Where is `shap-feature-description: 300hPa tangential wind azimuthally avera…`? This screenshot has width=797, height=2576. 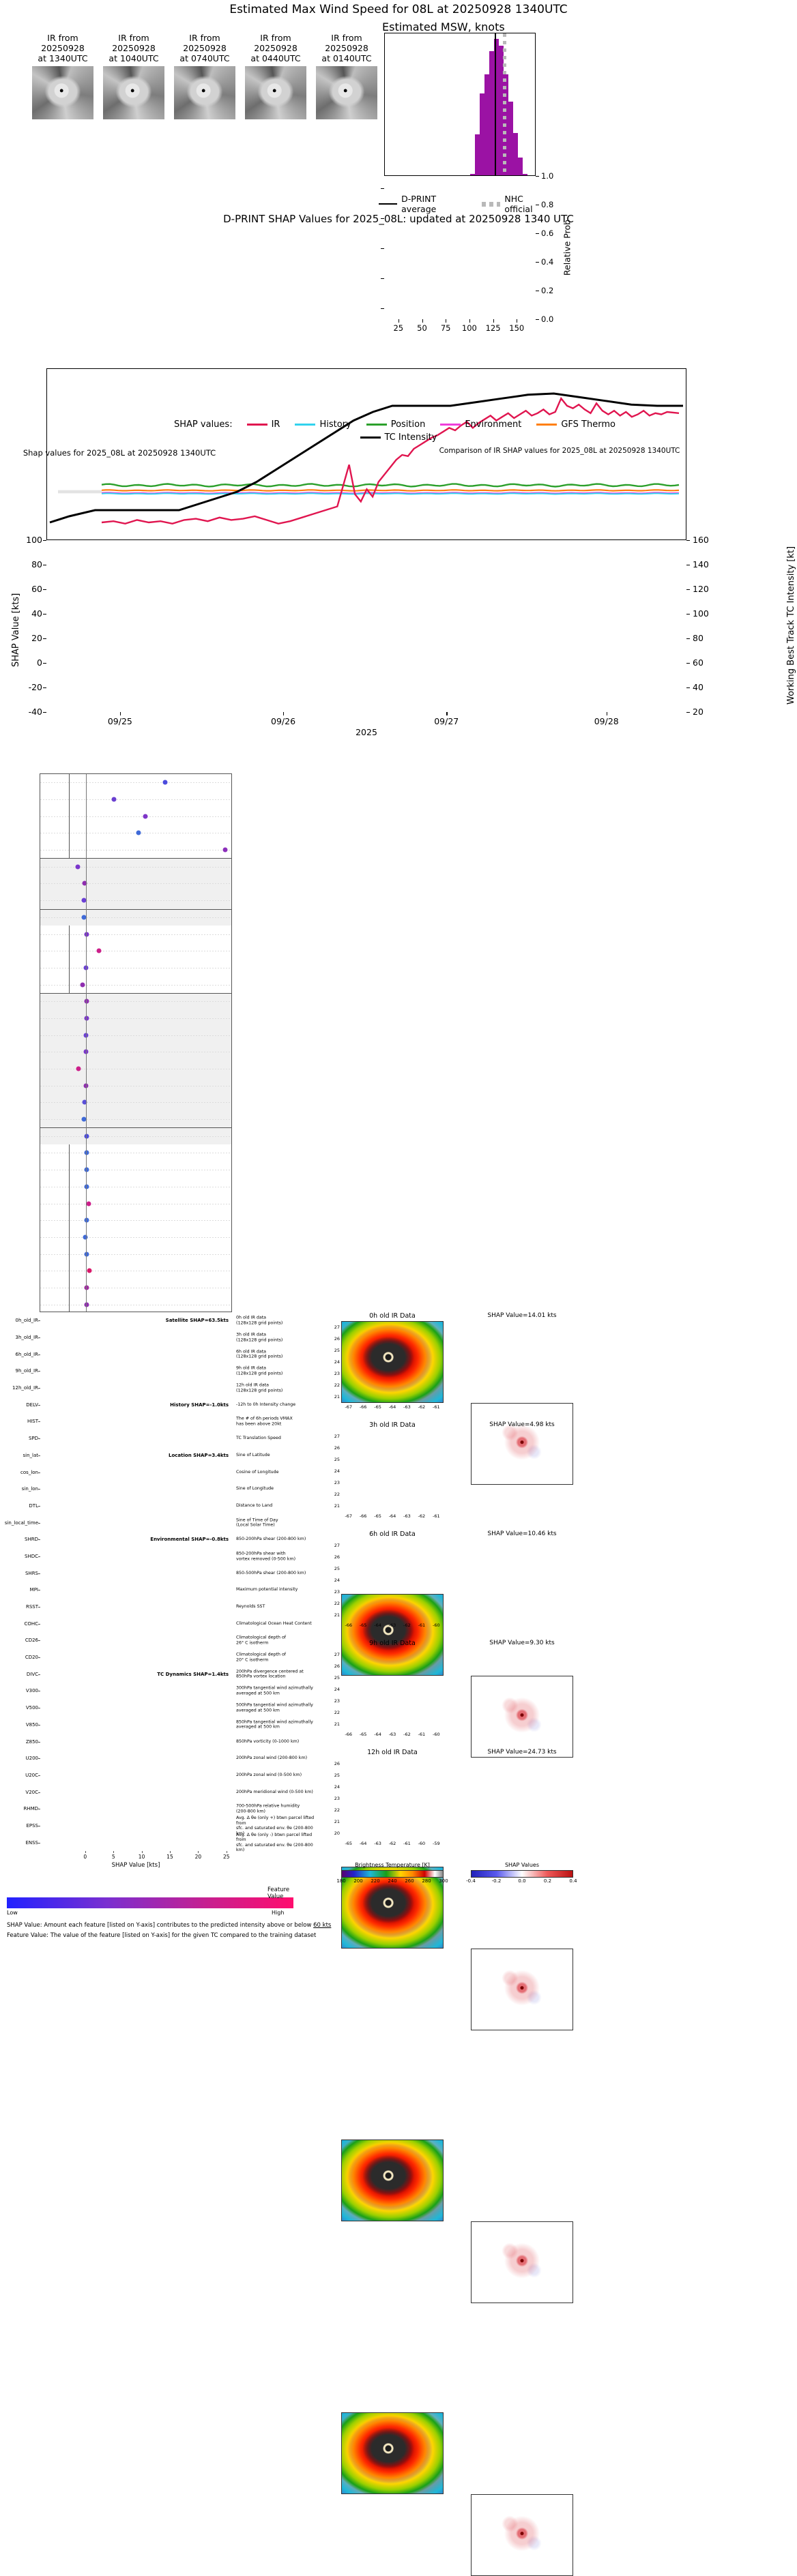 shap-feature-description: 300hPa tangential wind azimuthally avera… is located at coordinates (275, 1690).